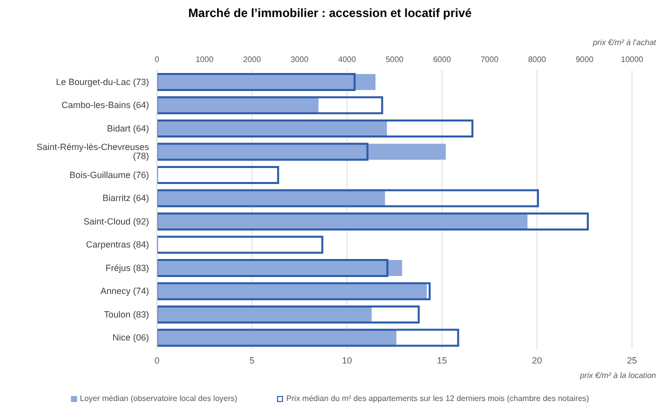  Describe the element at coordinates (125, 198) in the screenshot. I see `y-tick-label: Biarritz (64)` at that location.